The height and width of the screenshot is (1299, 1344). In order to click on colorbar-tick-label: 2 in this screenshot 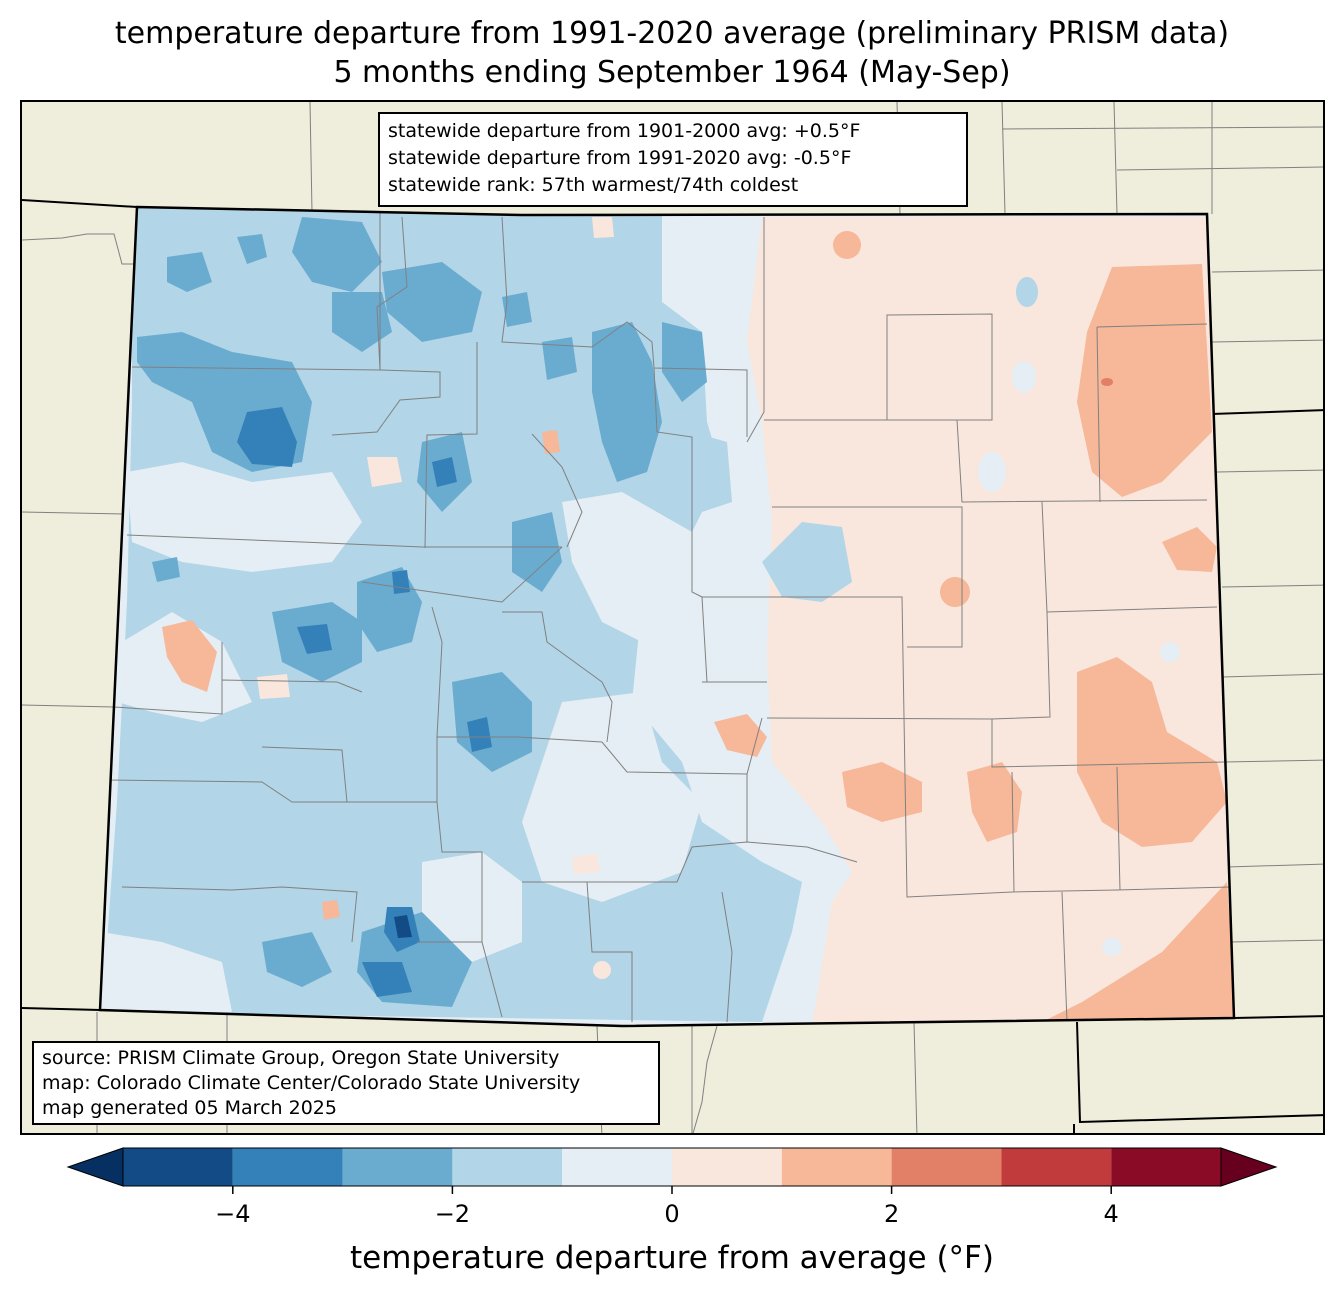, I will do `click(891, 1214)`.